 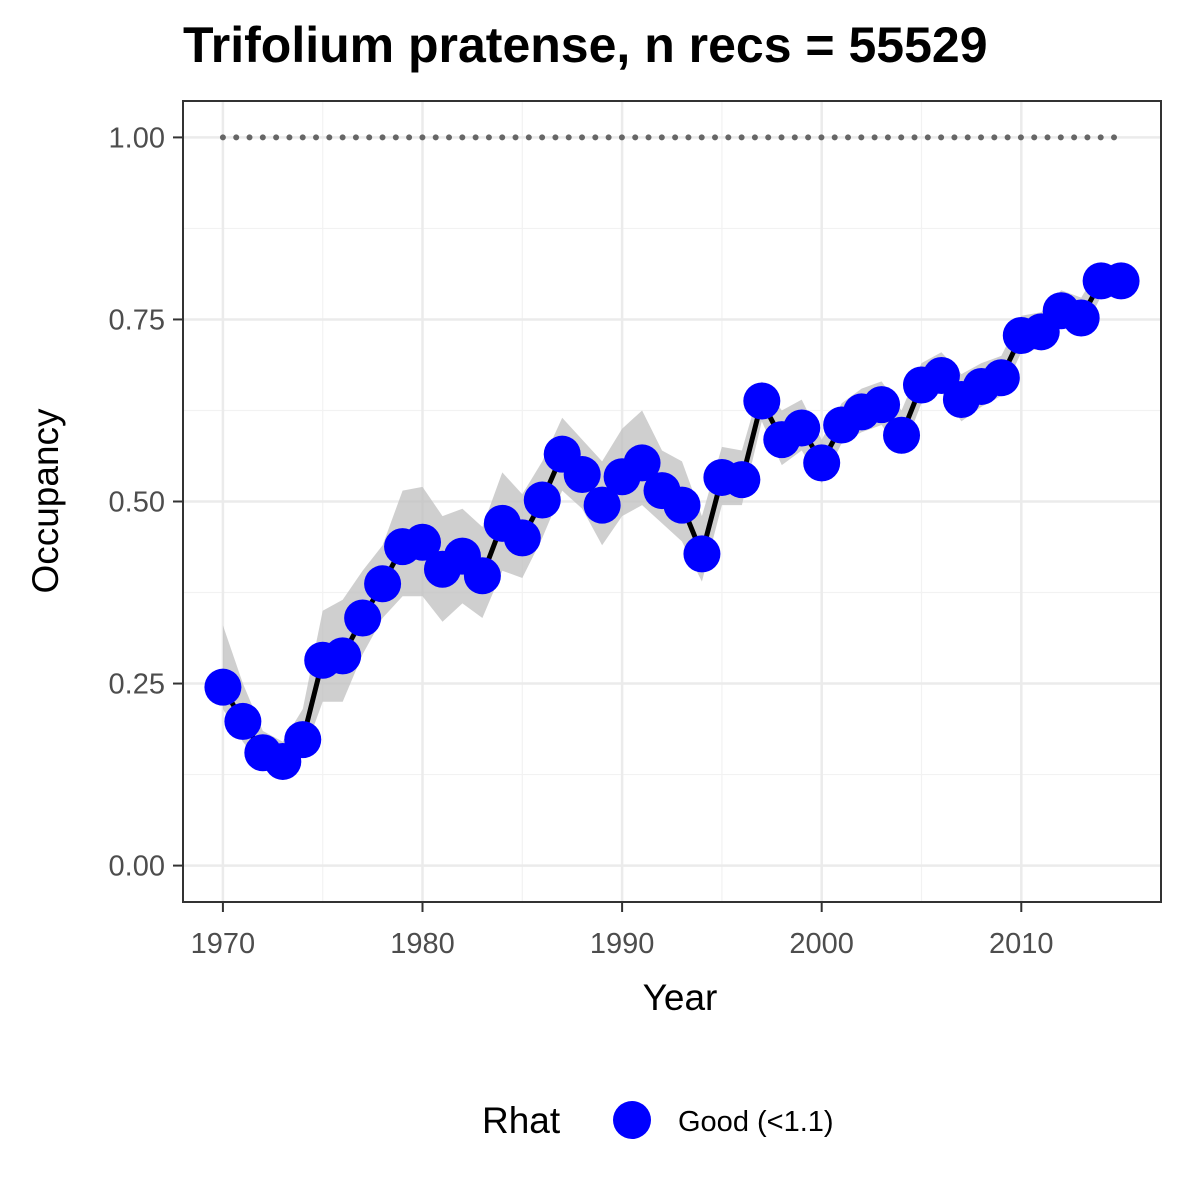 I want to click on data-point-1980, so click(x=423, y=542).